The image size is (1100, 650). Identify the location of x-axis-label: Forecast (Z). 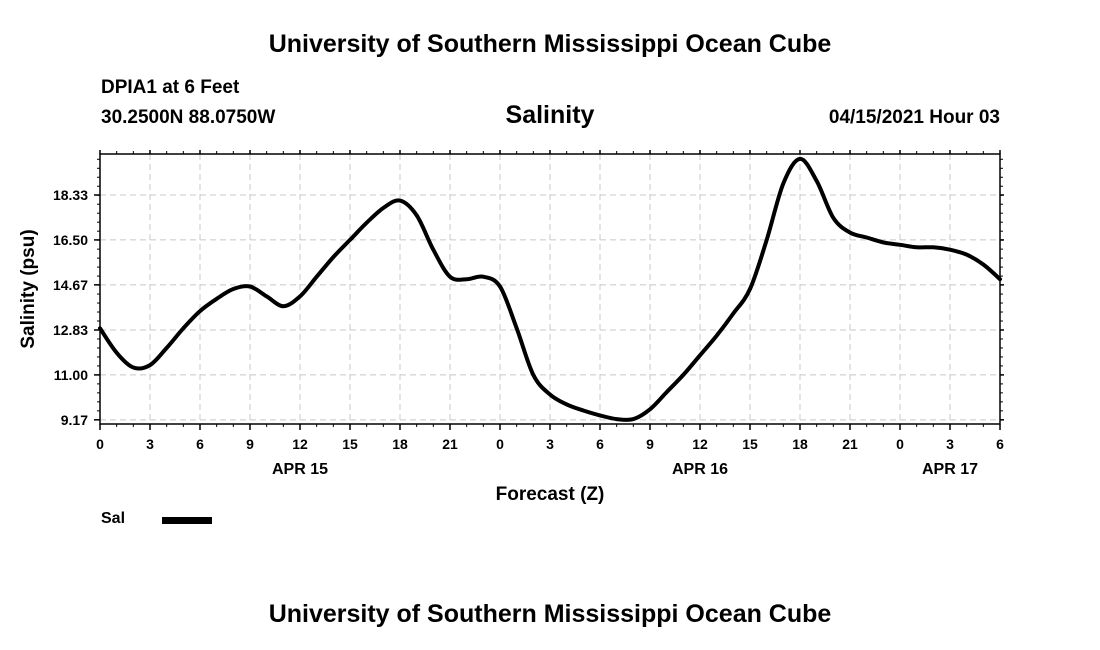
(550, 494).